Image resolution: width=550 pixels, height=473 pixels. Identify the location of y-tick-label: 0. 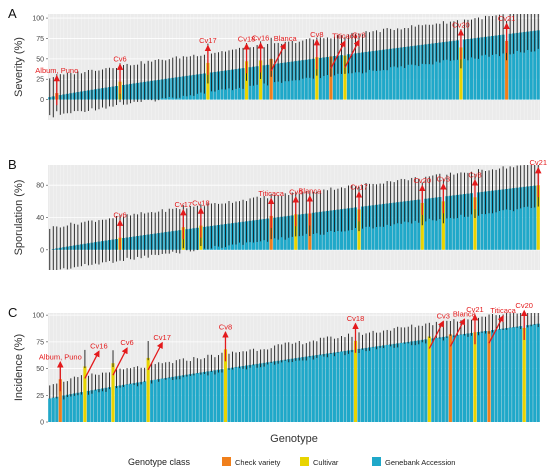
(42, 423).